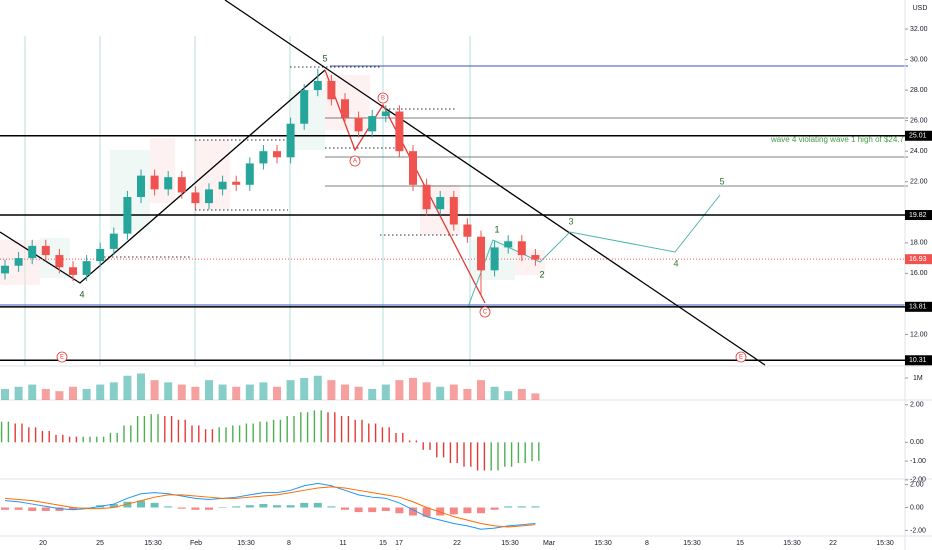 The image size is (932, 550). I want to click on wave-label: E, so click(62, 358).